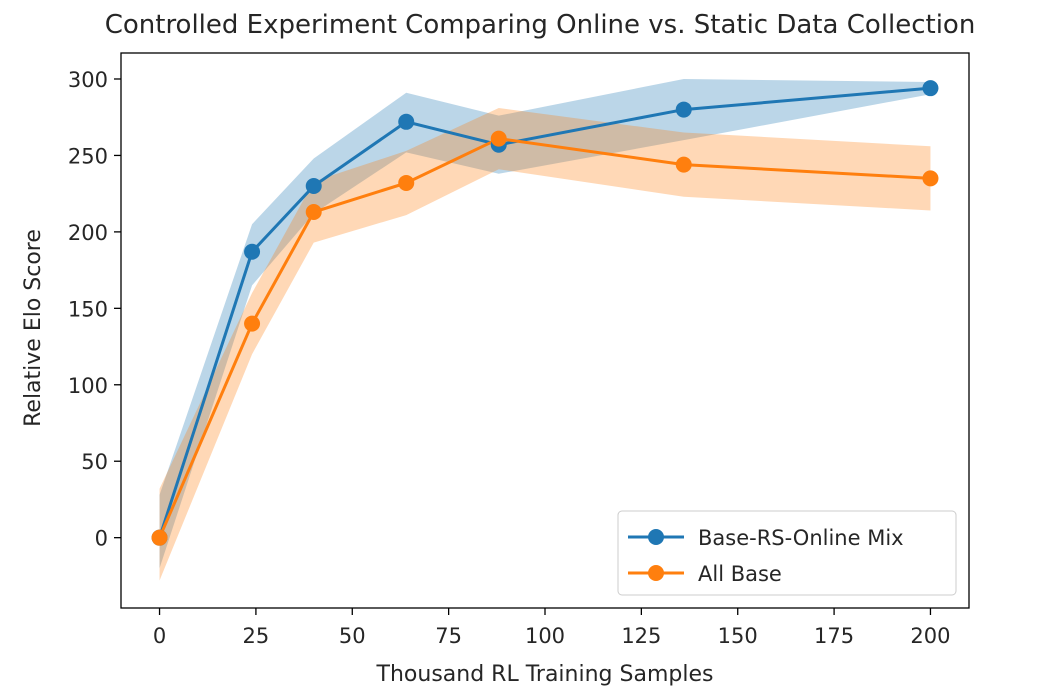 The width and height of the screenshot is (1060, 698). I want to click on y-tick-label: 0, so click(101, 539).